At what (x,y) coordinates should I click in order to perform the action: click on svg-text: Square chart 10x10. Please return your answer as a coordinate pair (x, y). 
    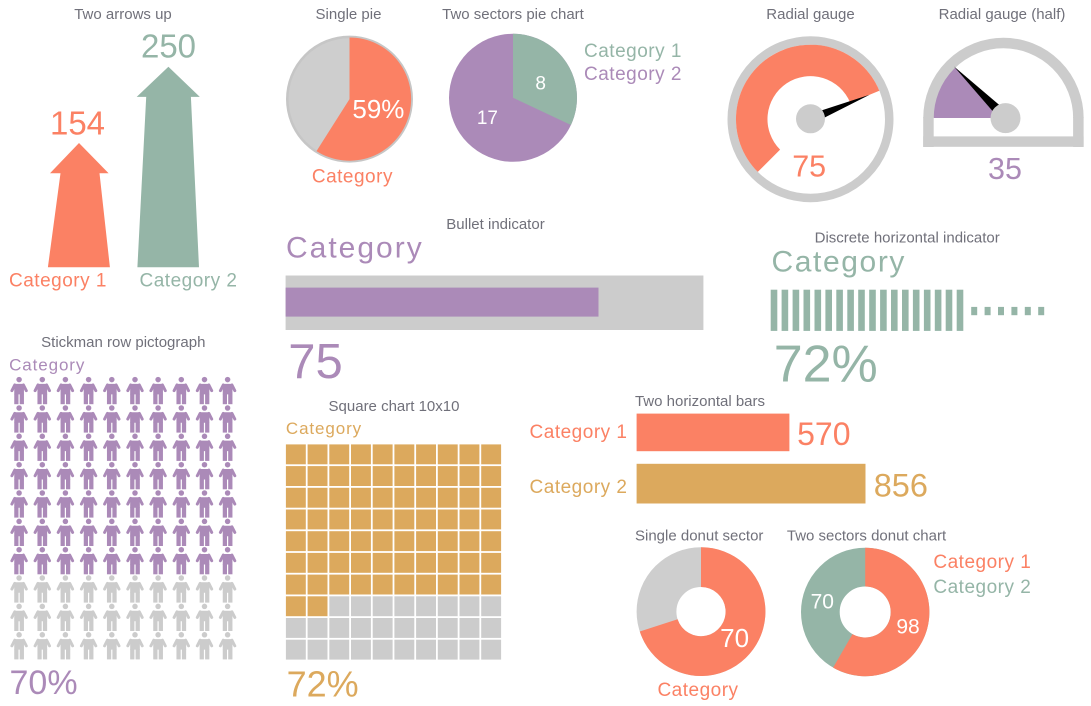
    Looking at the image, I should click on (394, 406).